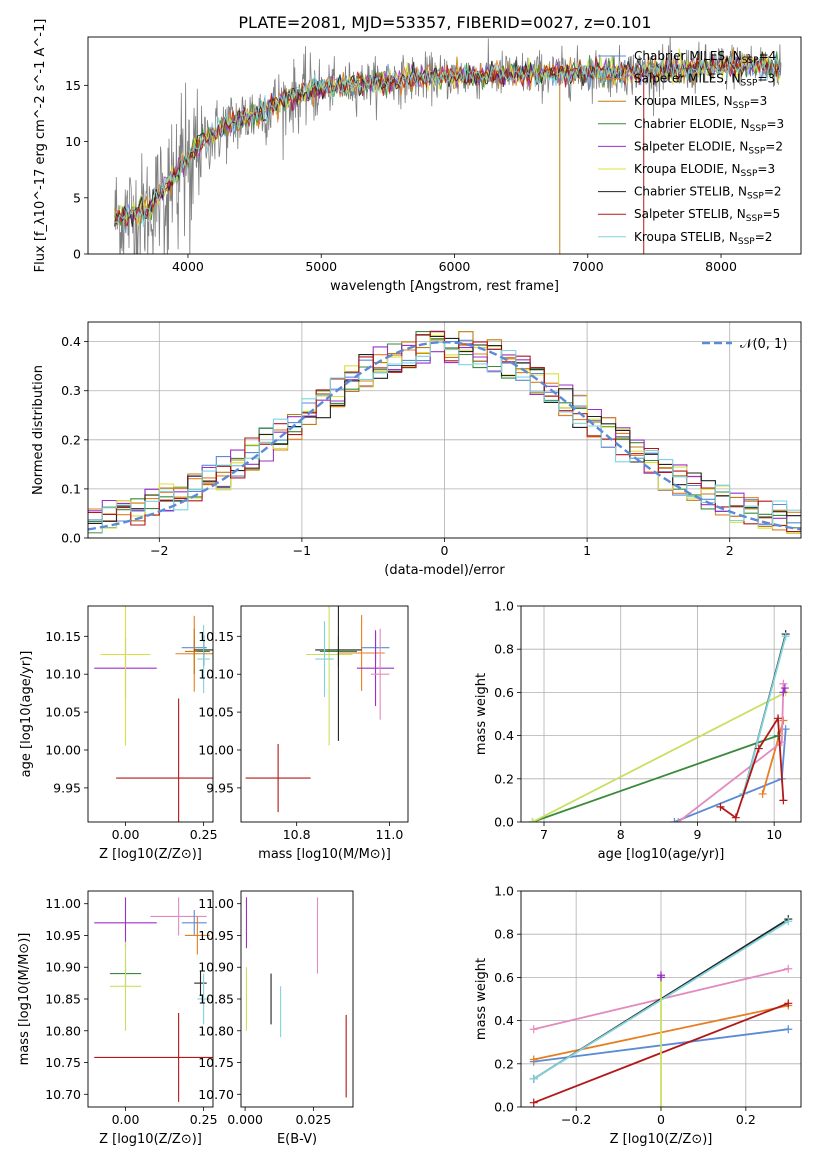 The image size is (819, 1170). What do you see at coordinates (297, 834) in the screenshot?
I see `x-tick-label: 10.8` at bounding box center [297, 834].